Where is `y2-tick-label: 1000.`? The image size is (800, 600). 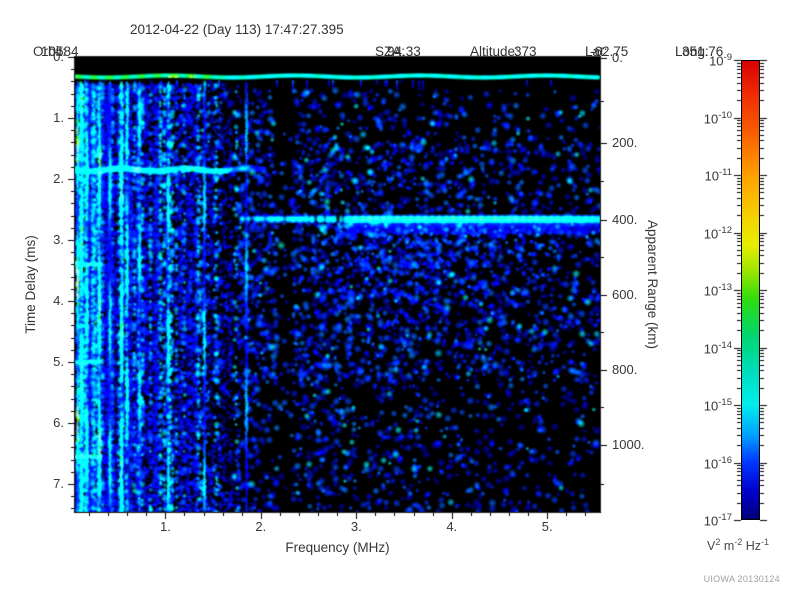
y2-tick-label: 1000. is located at coordinates (628, 444).